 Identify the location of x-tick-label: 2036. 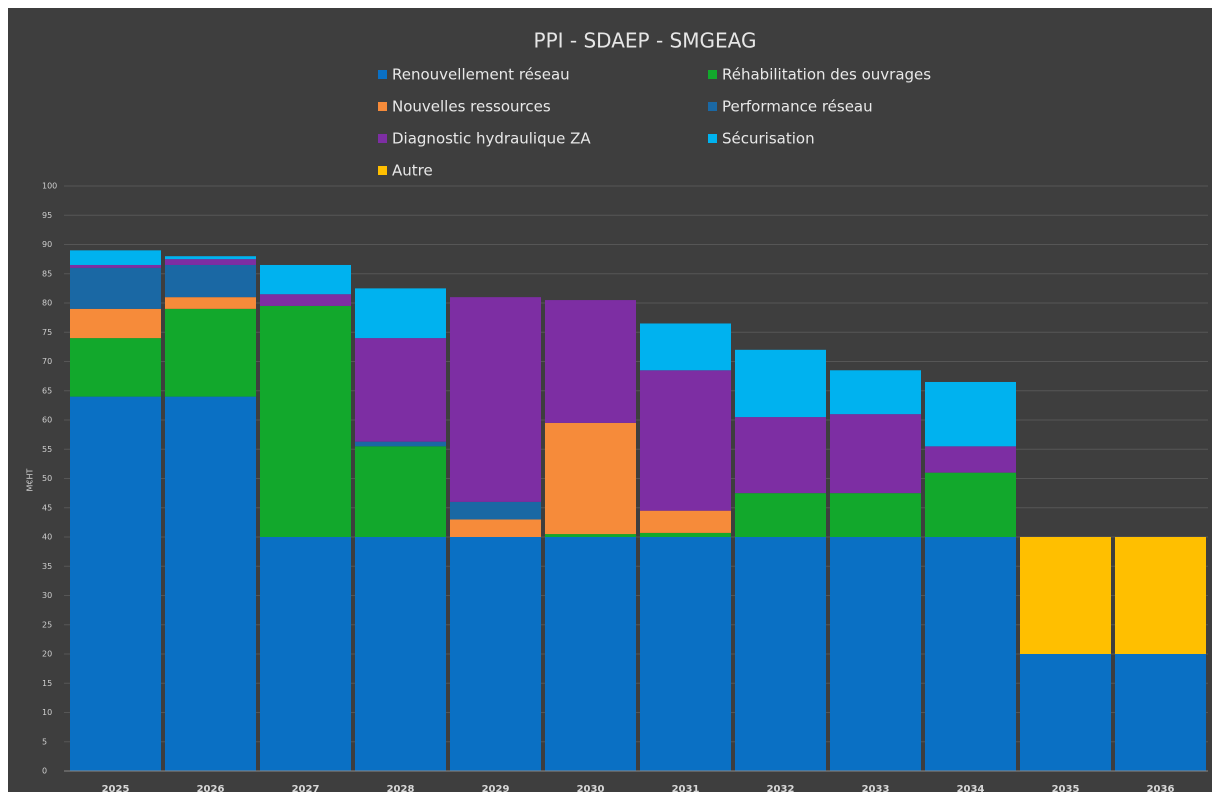
(1161, 789).